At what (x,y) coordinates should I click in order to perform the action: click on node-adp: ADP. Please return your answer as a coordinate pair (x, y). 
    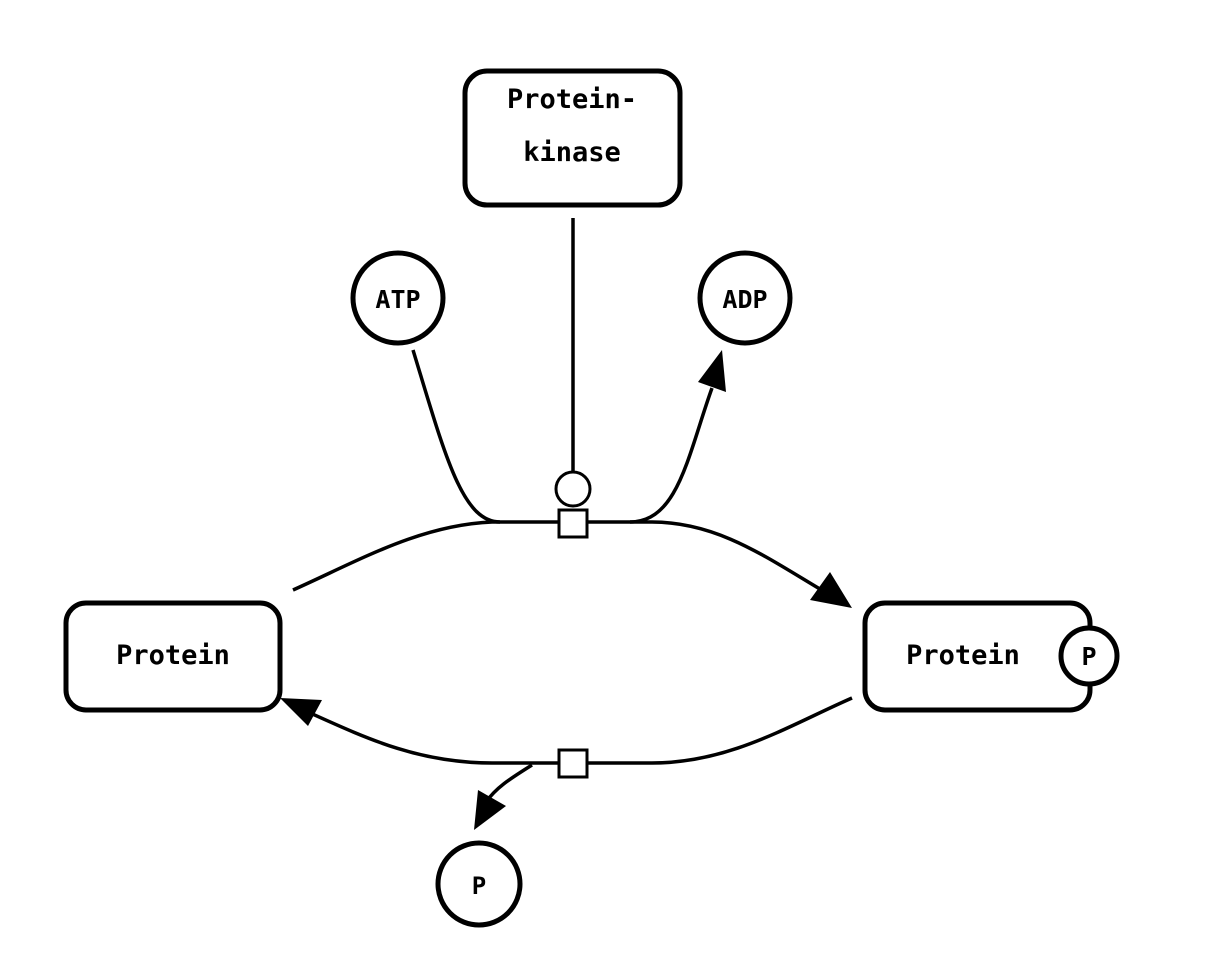
    Looking at the image, I should click on (745, 298).